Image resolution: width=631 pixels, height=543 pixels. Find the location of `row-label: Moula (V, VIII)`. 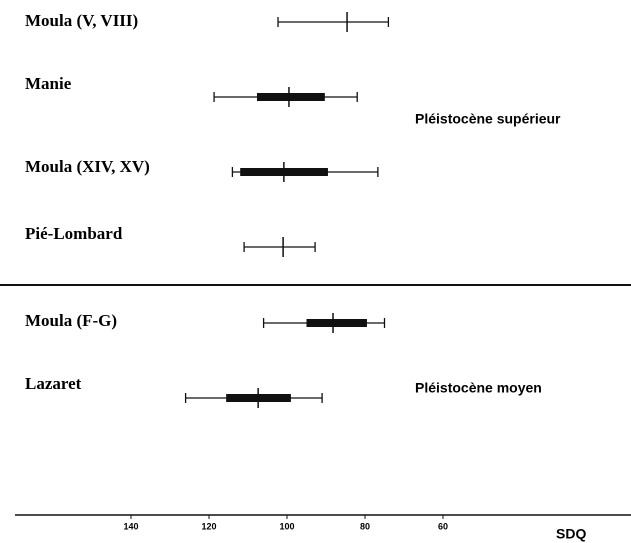

row-label: Moula (V, VIII) is located at coordinates (81, 20).